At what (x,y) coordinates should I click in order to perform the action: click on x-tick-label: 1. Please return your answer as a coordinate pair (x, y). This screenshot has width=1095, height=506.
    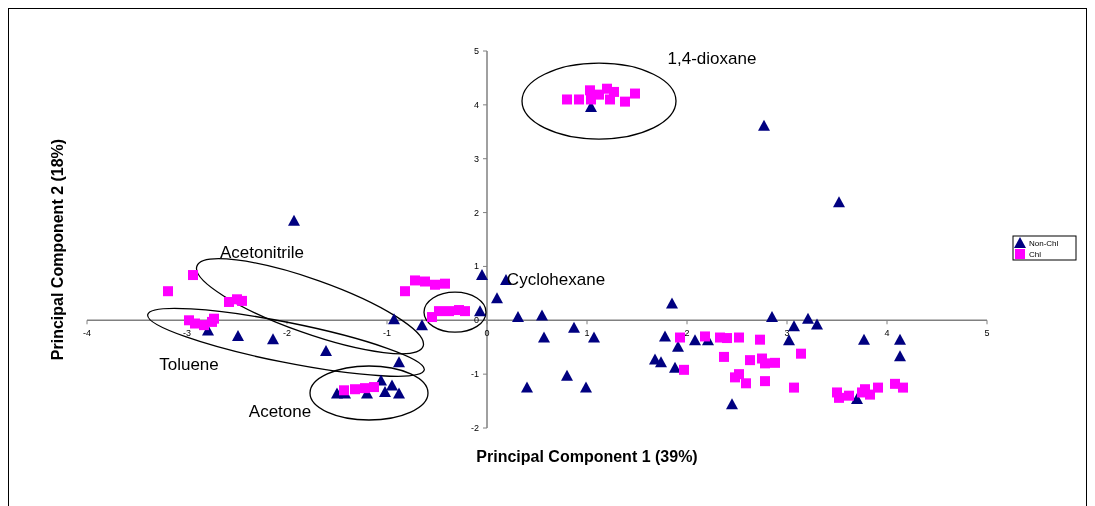
    Looking at the image, I should click on (587, 333).